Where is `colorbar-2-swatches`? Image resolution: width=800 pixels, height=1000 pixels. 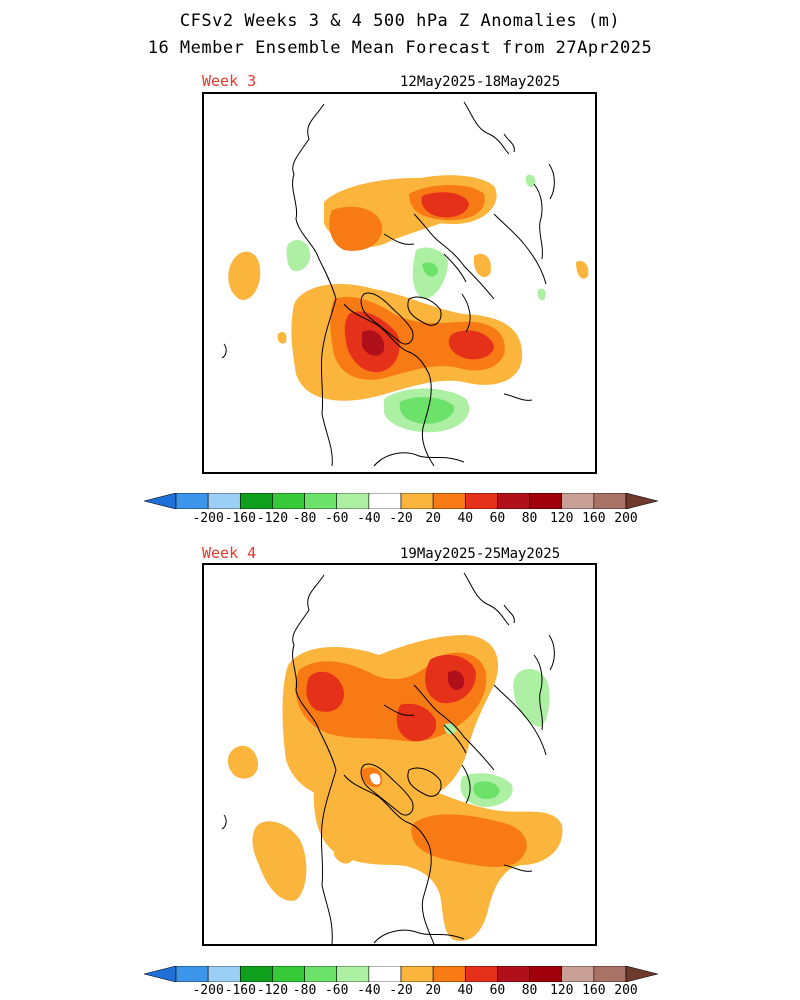 colorbar-2-swatches is located at coordinates (401, 974).